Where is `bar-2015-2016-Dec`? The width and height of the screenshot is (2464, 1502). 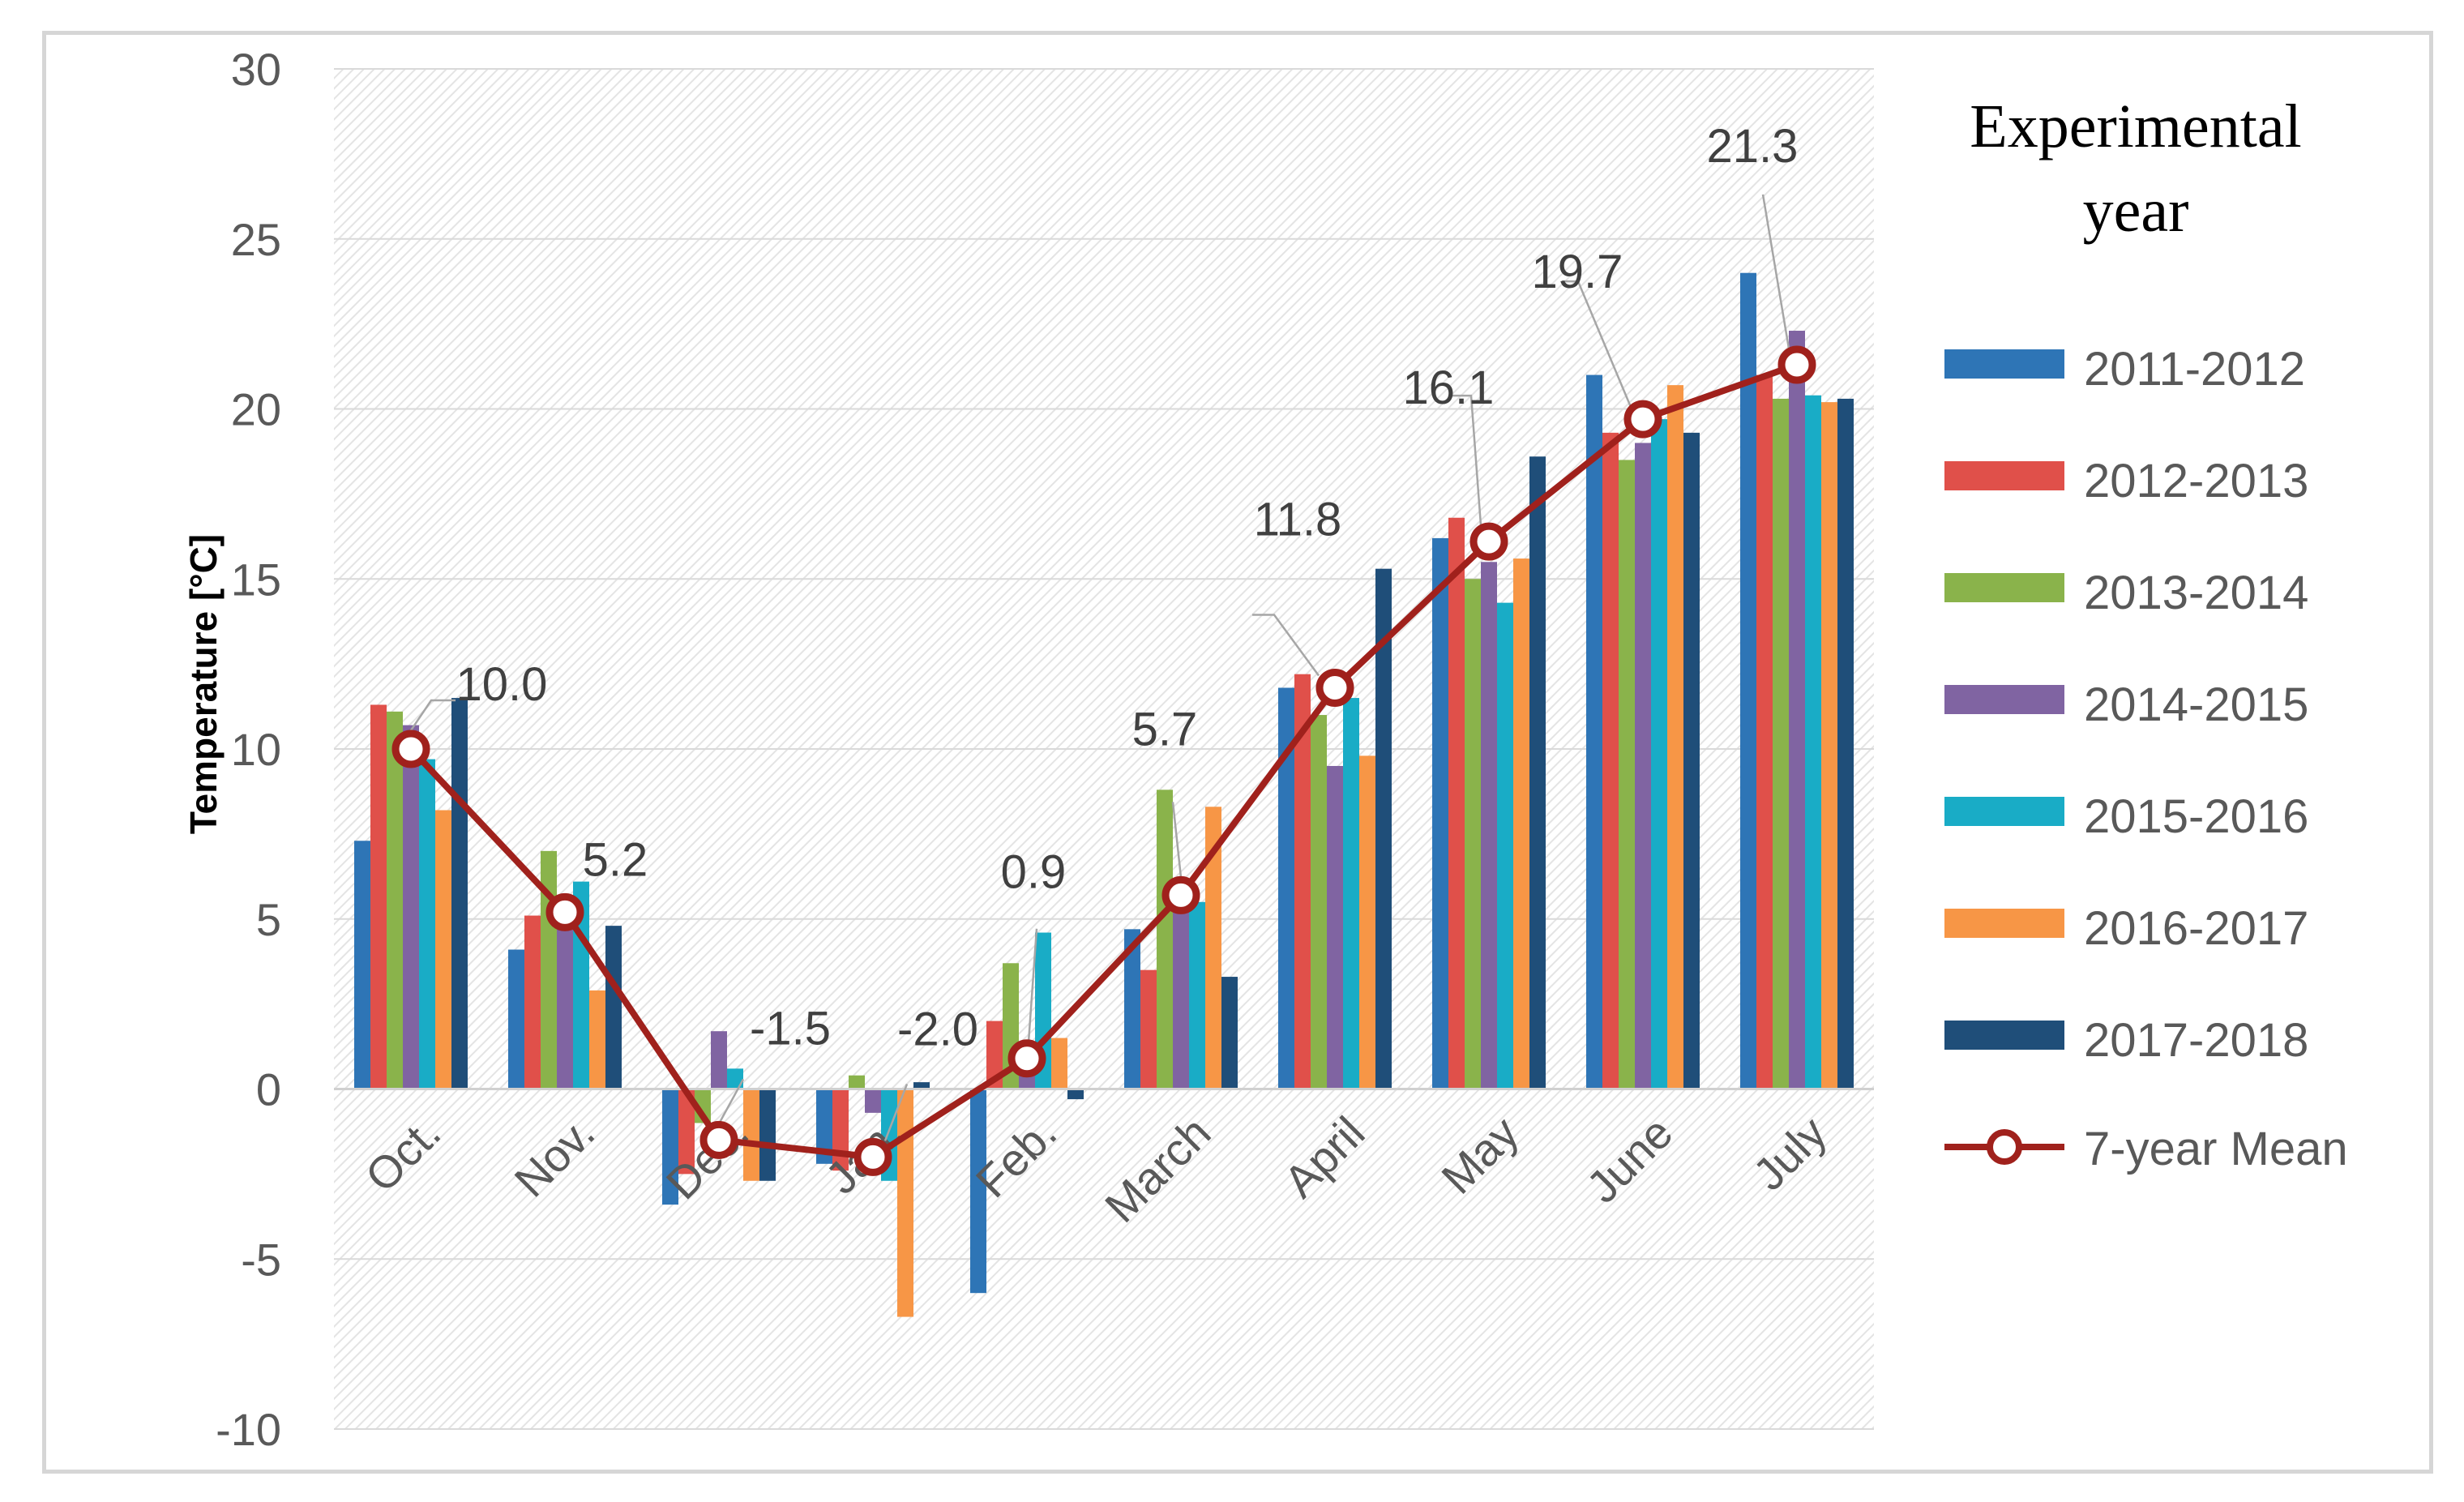
bar-2015-2016-Dec is located at coordinates (735, 1078).